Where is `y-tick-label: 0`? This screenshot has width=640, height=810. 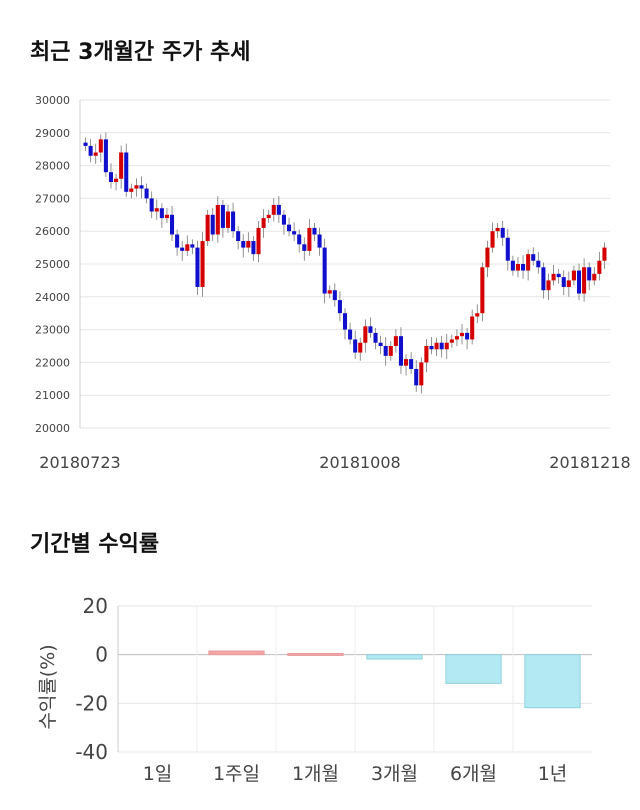
y-tick-label: 0 is located at coordinates (101, 655).